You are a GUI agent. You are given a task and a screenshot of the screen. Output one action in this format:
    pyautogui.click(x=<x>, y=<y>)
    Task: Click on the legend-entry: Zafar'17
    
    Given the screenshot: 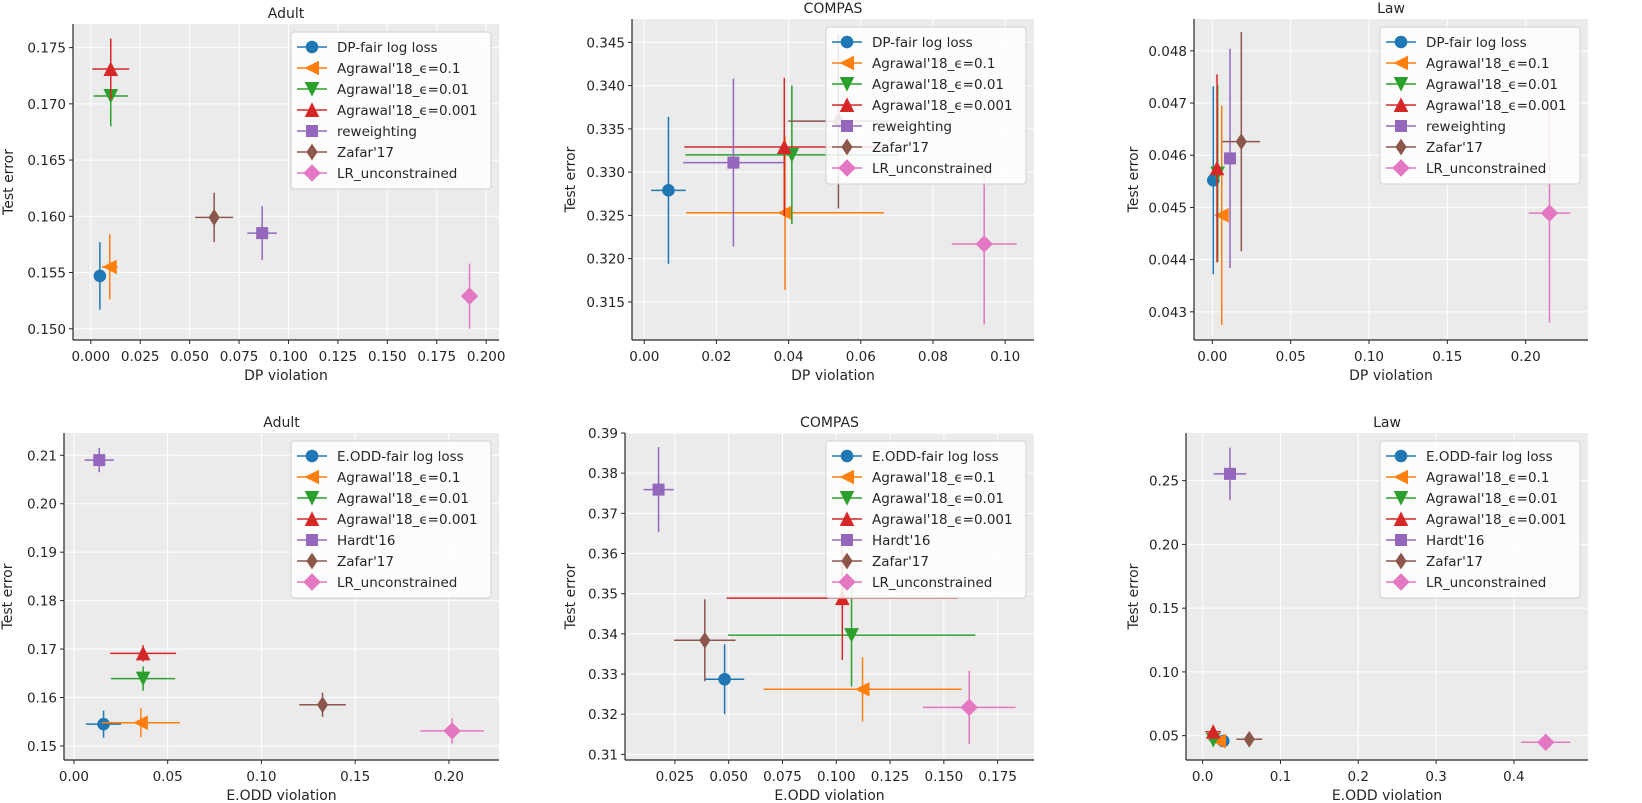 What is the action you would take?
    pyautogui.click(x=345, y=152)
    